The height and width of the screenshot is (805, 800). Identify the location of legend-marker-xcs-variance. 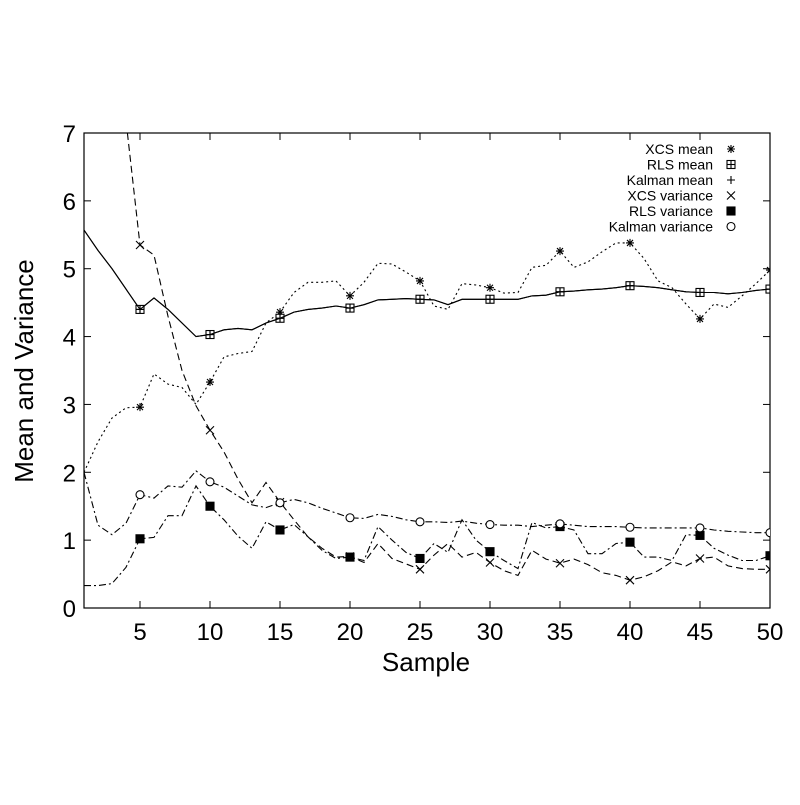
(731, 195).